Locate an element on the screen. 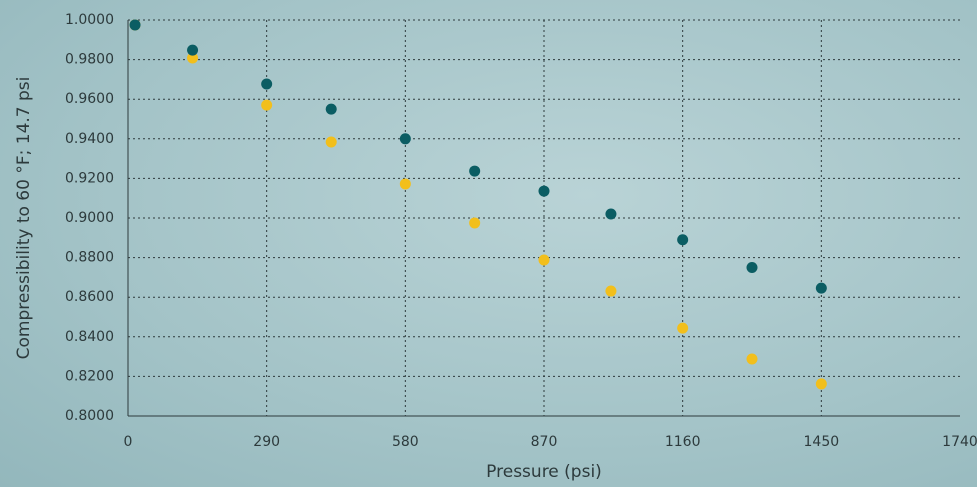 This screenshot has height=487, width=977. y-tick-label: 0.8800 is located at coordinates (89, 258).